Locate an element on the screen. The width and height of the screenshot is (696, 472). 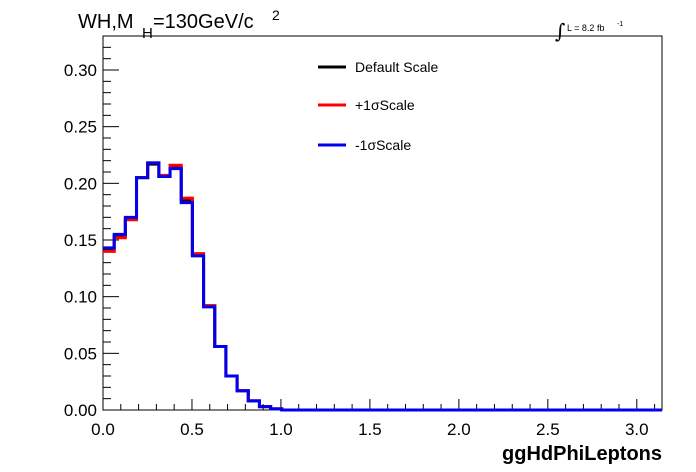
y-tick-label: 0.15 is located at coordinates (80, 240).